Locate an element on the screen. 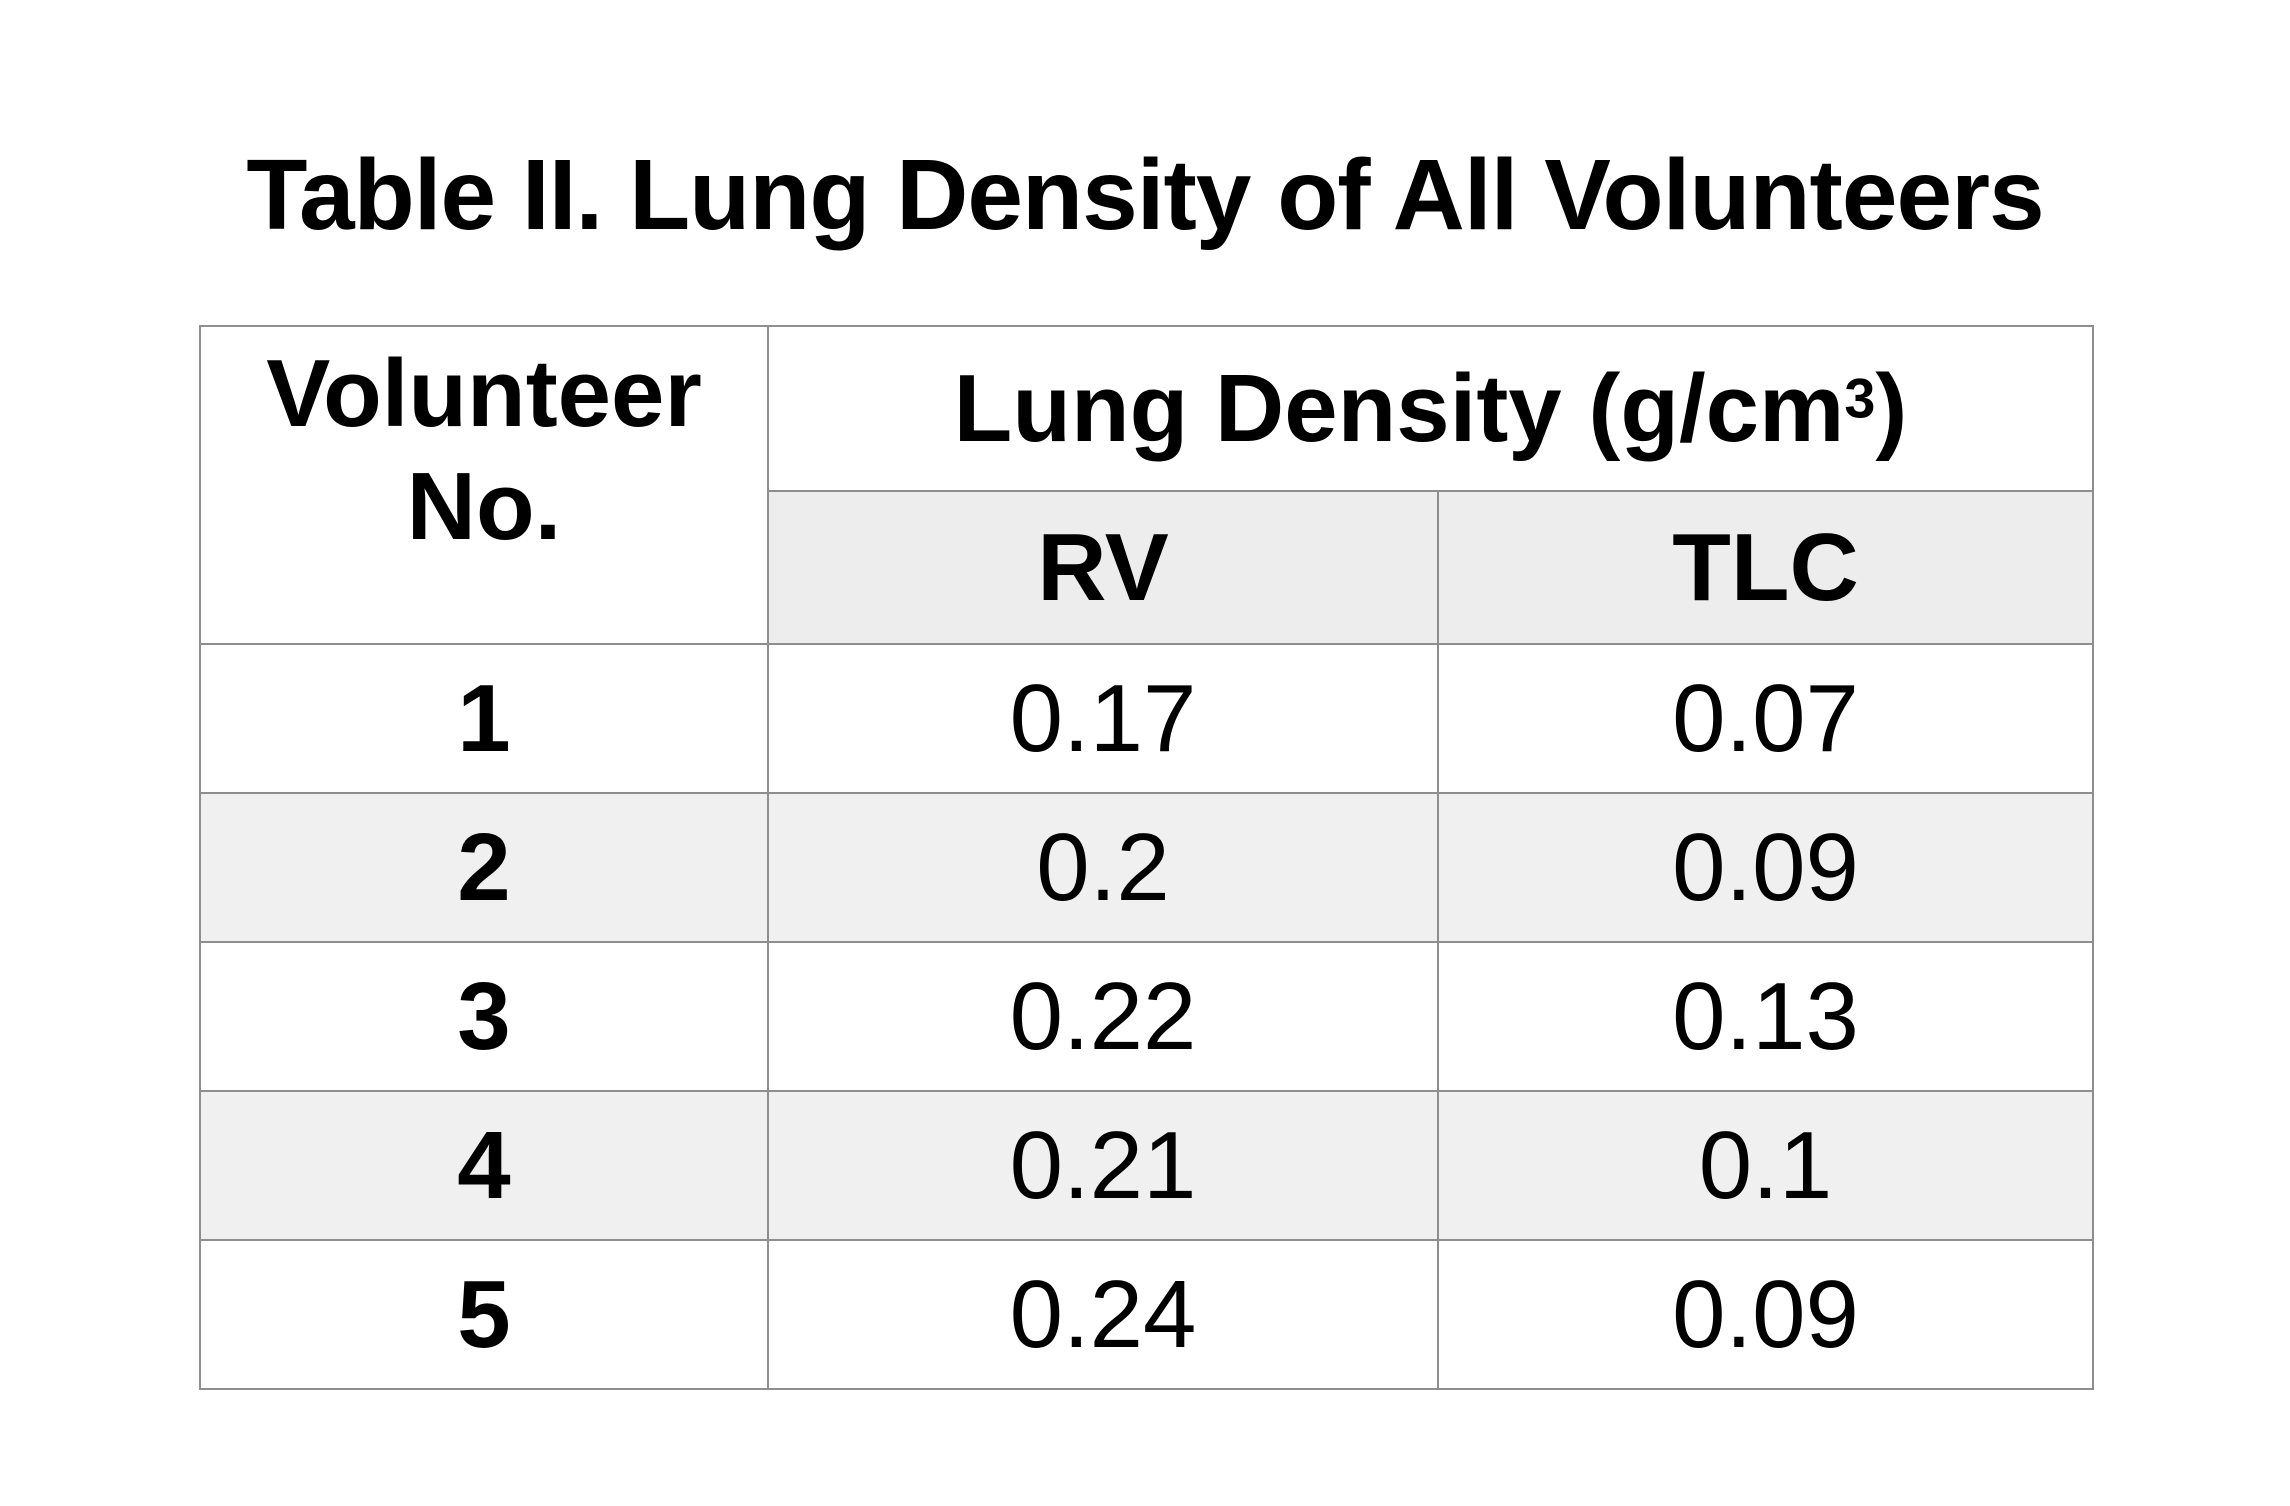 This screenshot has height=1506, width=2290. header-lung-density-close-paren: ) is located at coordinates (1891, 408).